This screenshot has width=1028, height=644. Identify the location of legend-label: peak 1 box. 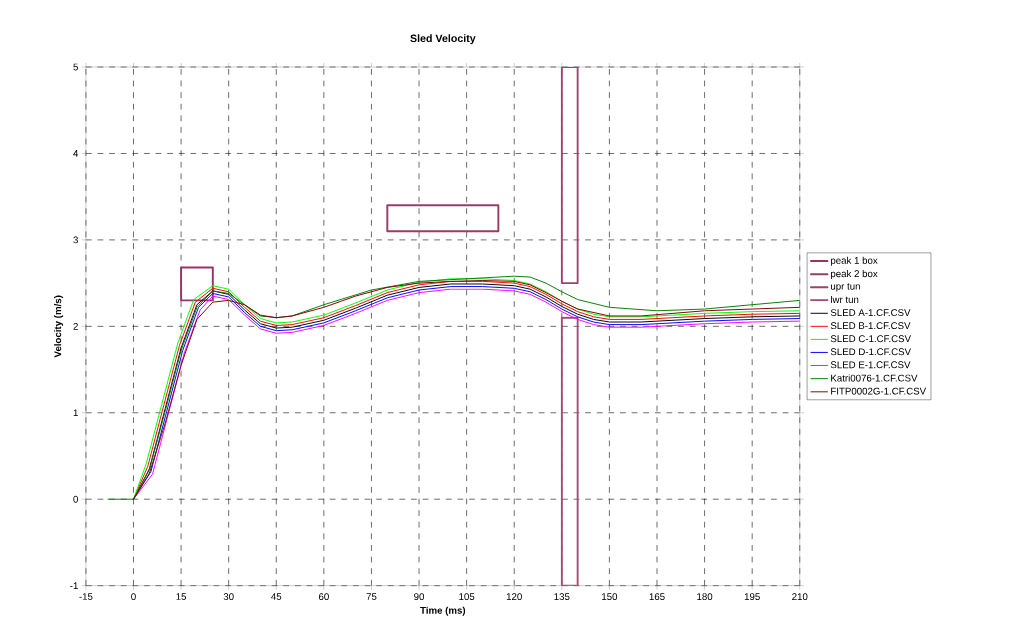
(854, 261).